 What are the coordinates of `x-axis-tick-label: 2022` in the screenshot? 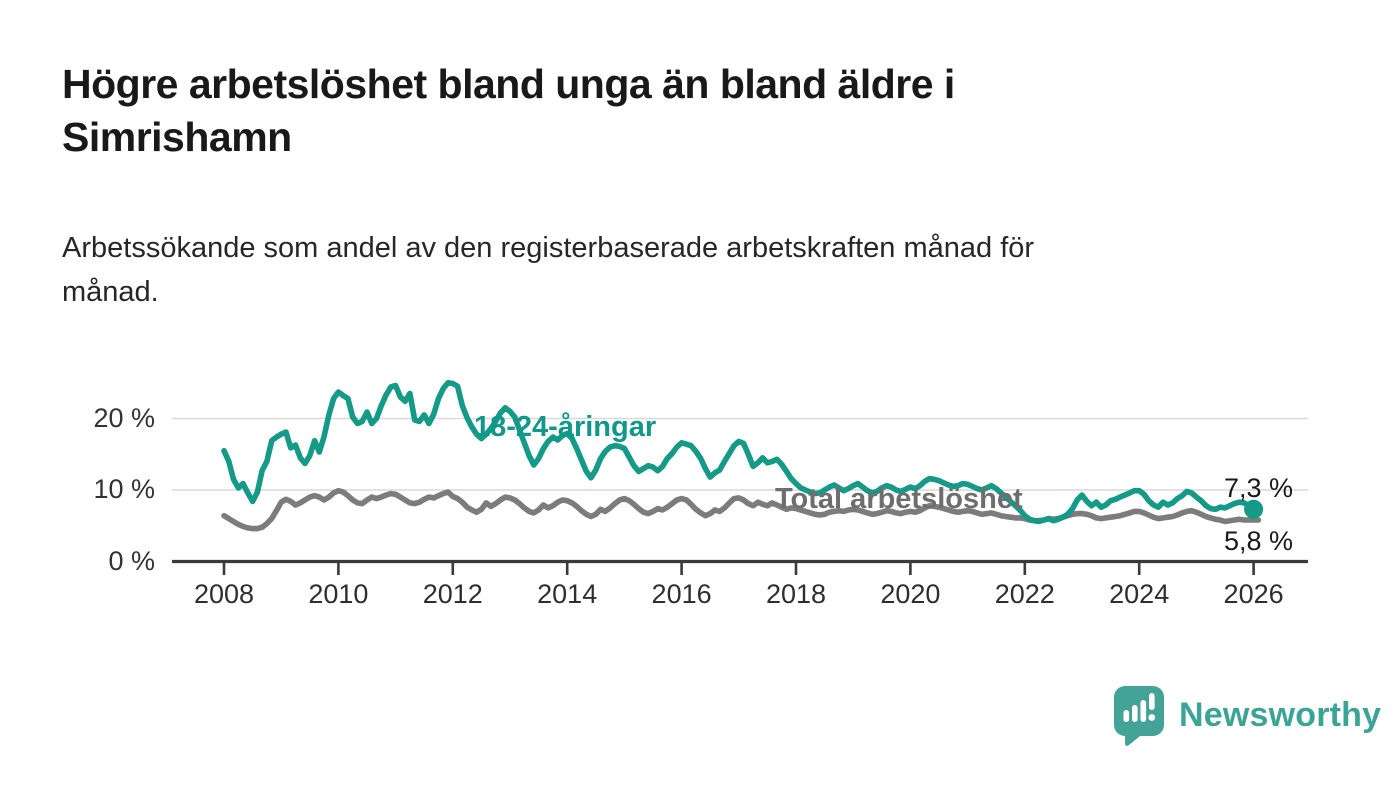 It's located at (1024, 594).